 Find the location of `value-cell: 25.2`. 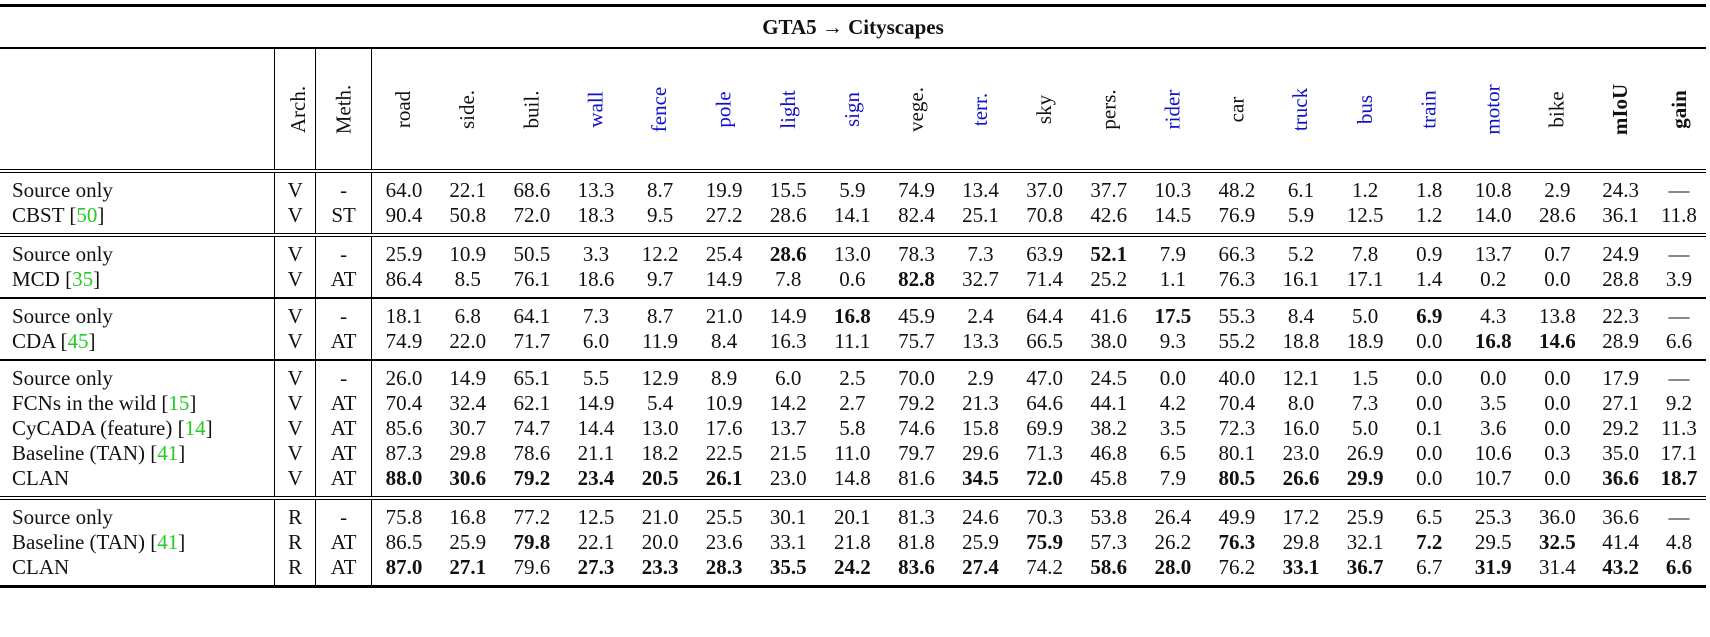

value-cell: 25.2 is located at coordinates (1109, 279).